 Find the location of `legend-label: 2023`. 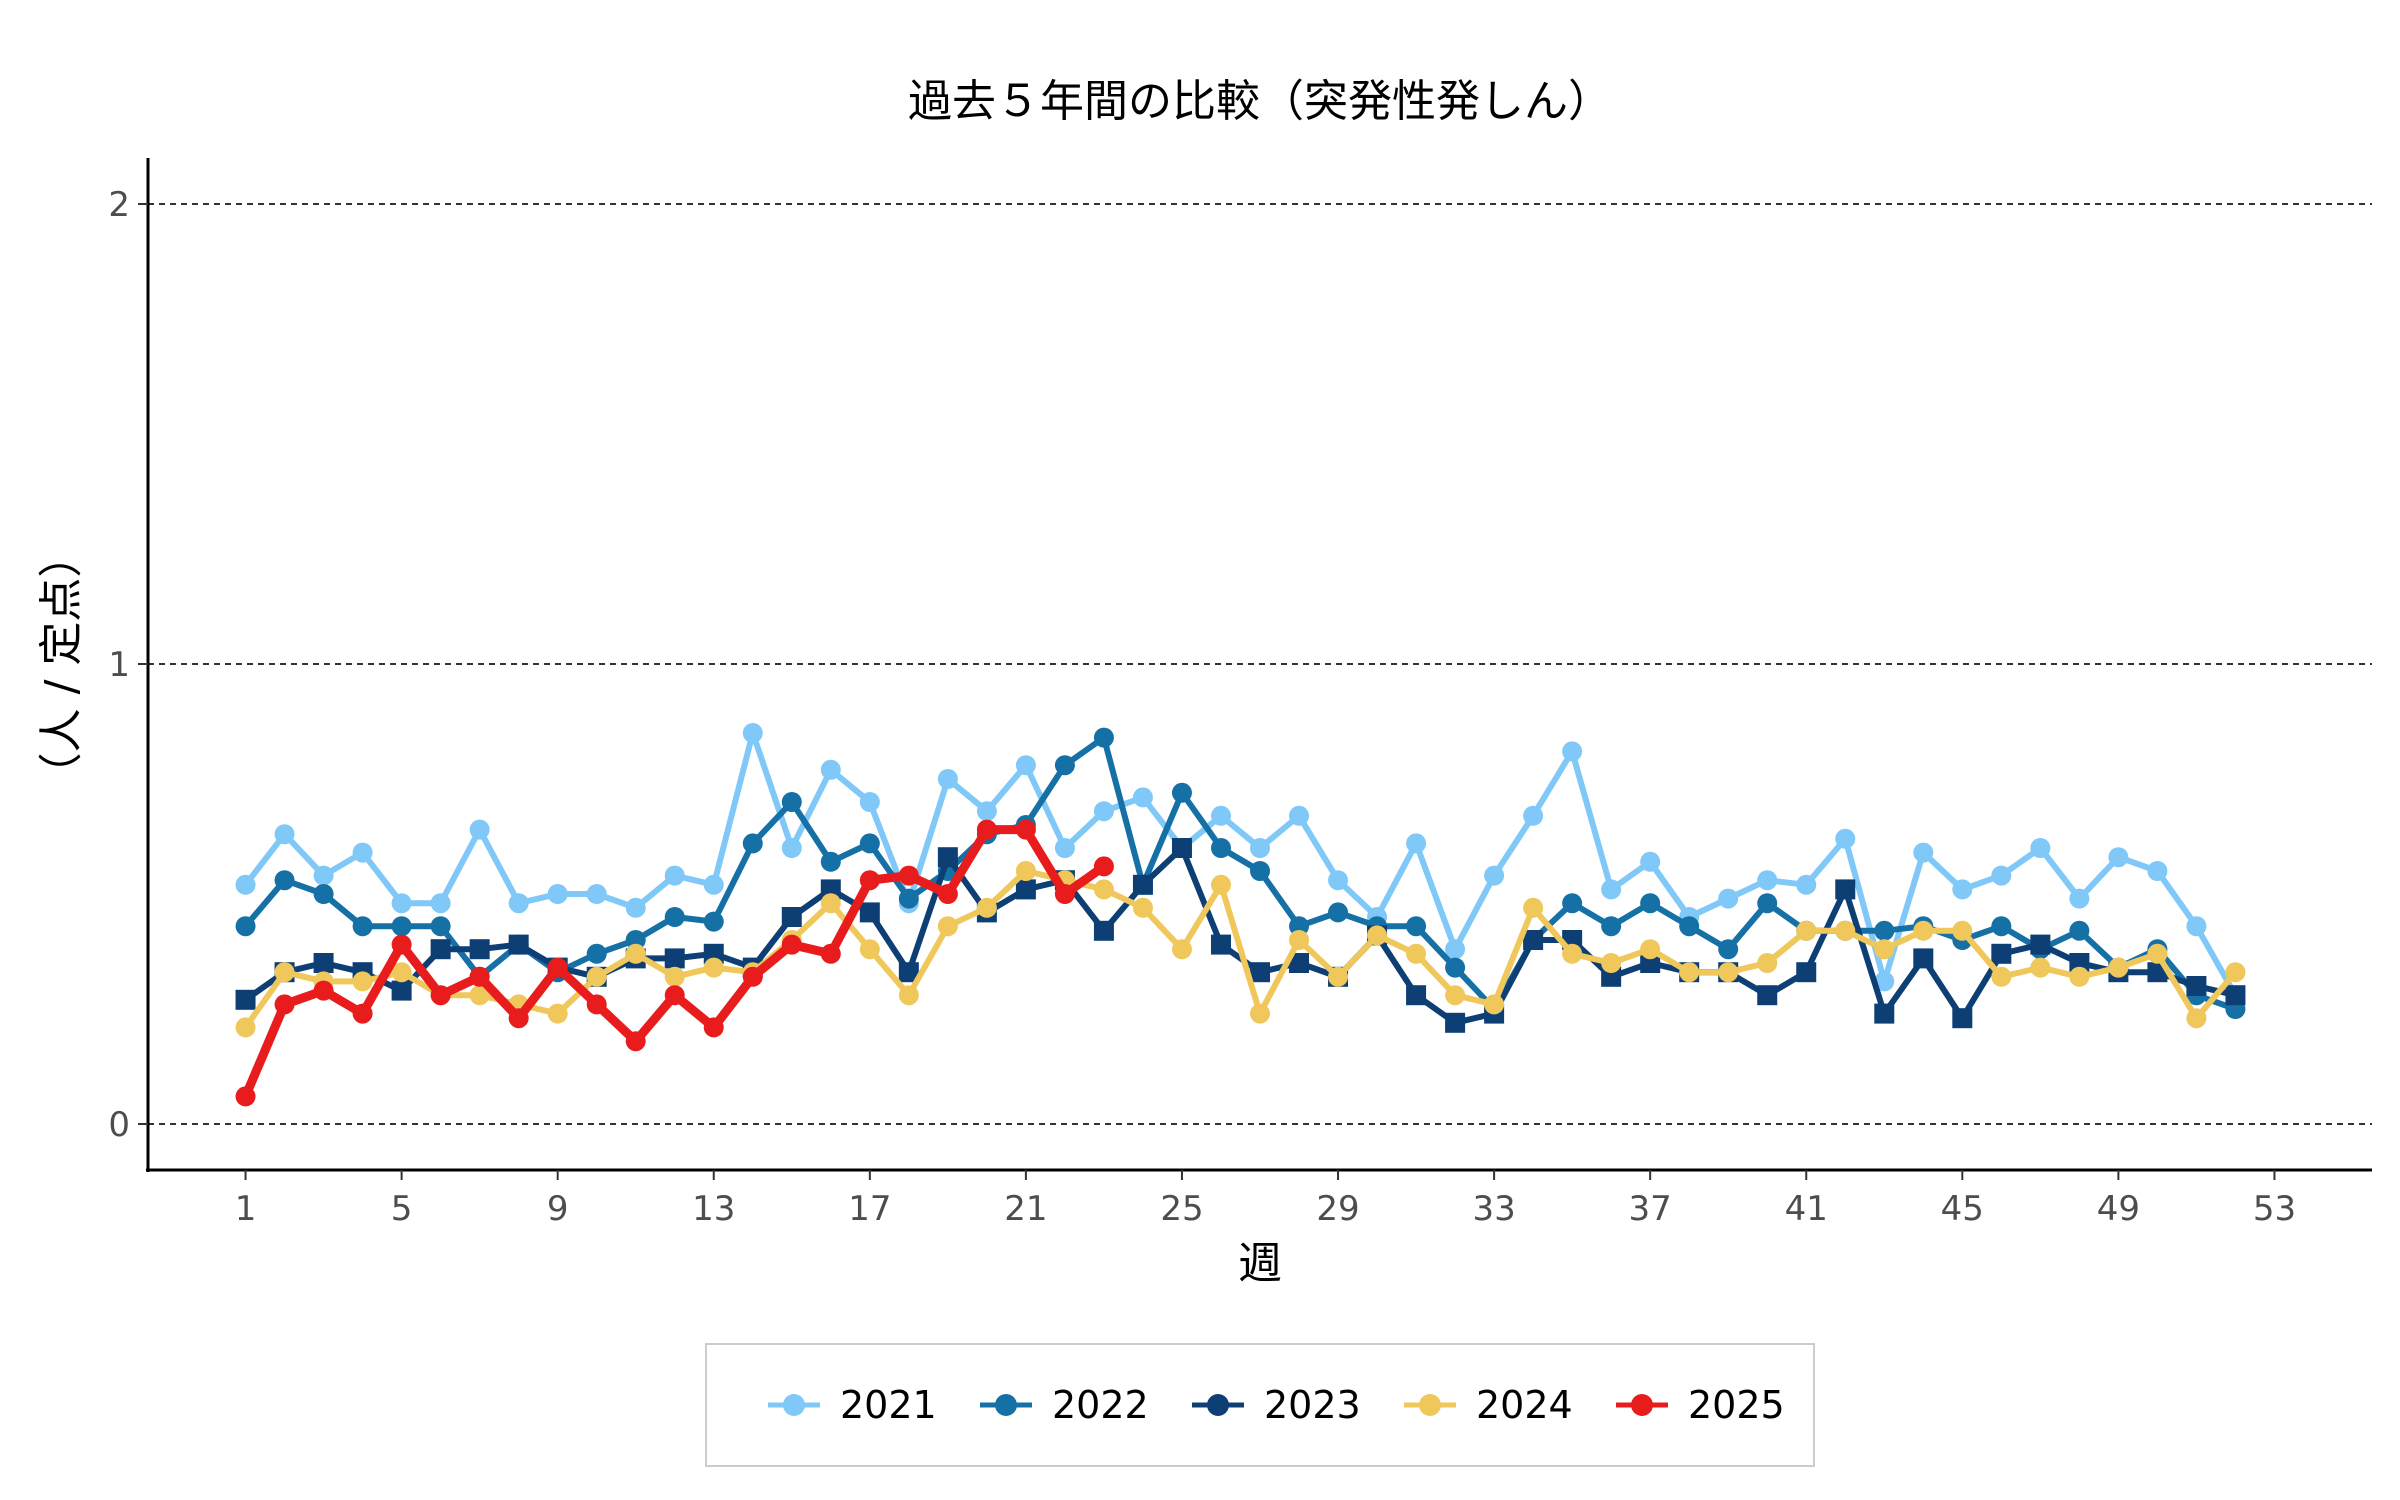

legend-label: 2023 is located at coordinates (1312, 1405).